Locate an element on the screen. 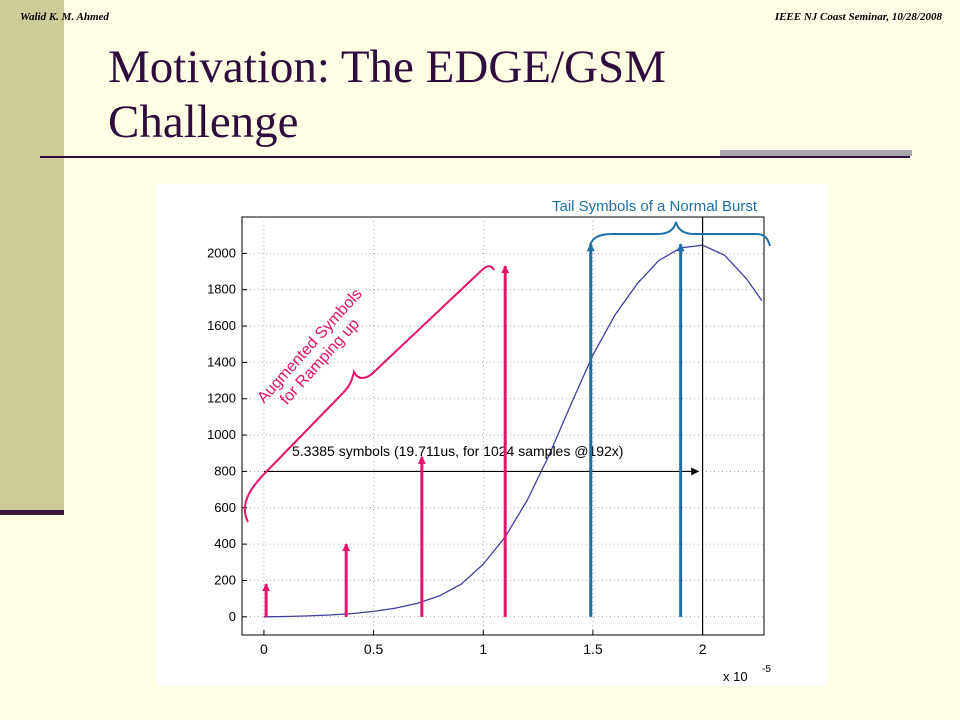 Image resolution: width=960 pixels, height=720 pixels. augmented-brace is located at coordinates (369, 394).